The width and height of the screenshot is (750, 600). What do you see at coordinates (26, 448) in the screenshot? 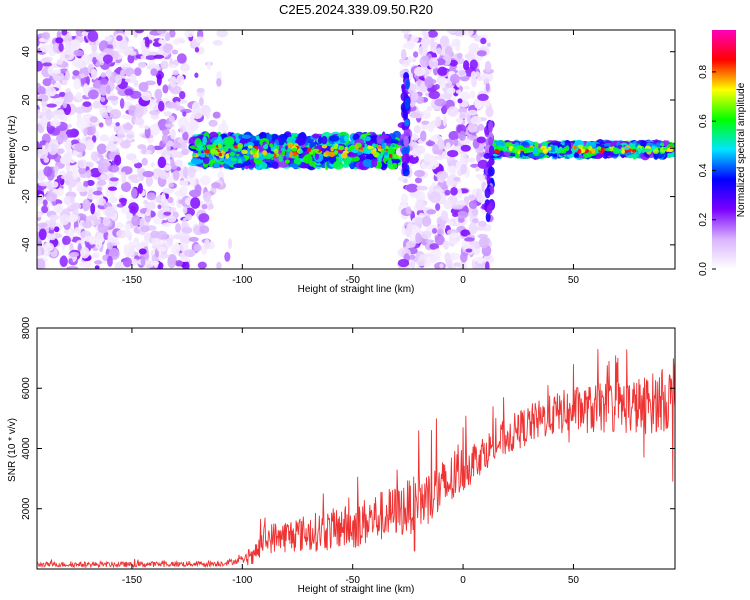
I see `snr-y-tick-label: 4000` at bounding box center [26, 448].